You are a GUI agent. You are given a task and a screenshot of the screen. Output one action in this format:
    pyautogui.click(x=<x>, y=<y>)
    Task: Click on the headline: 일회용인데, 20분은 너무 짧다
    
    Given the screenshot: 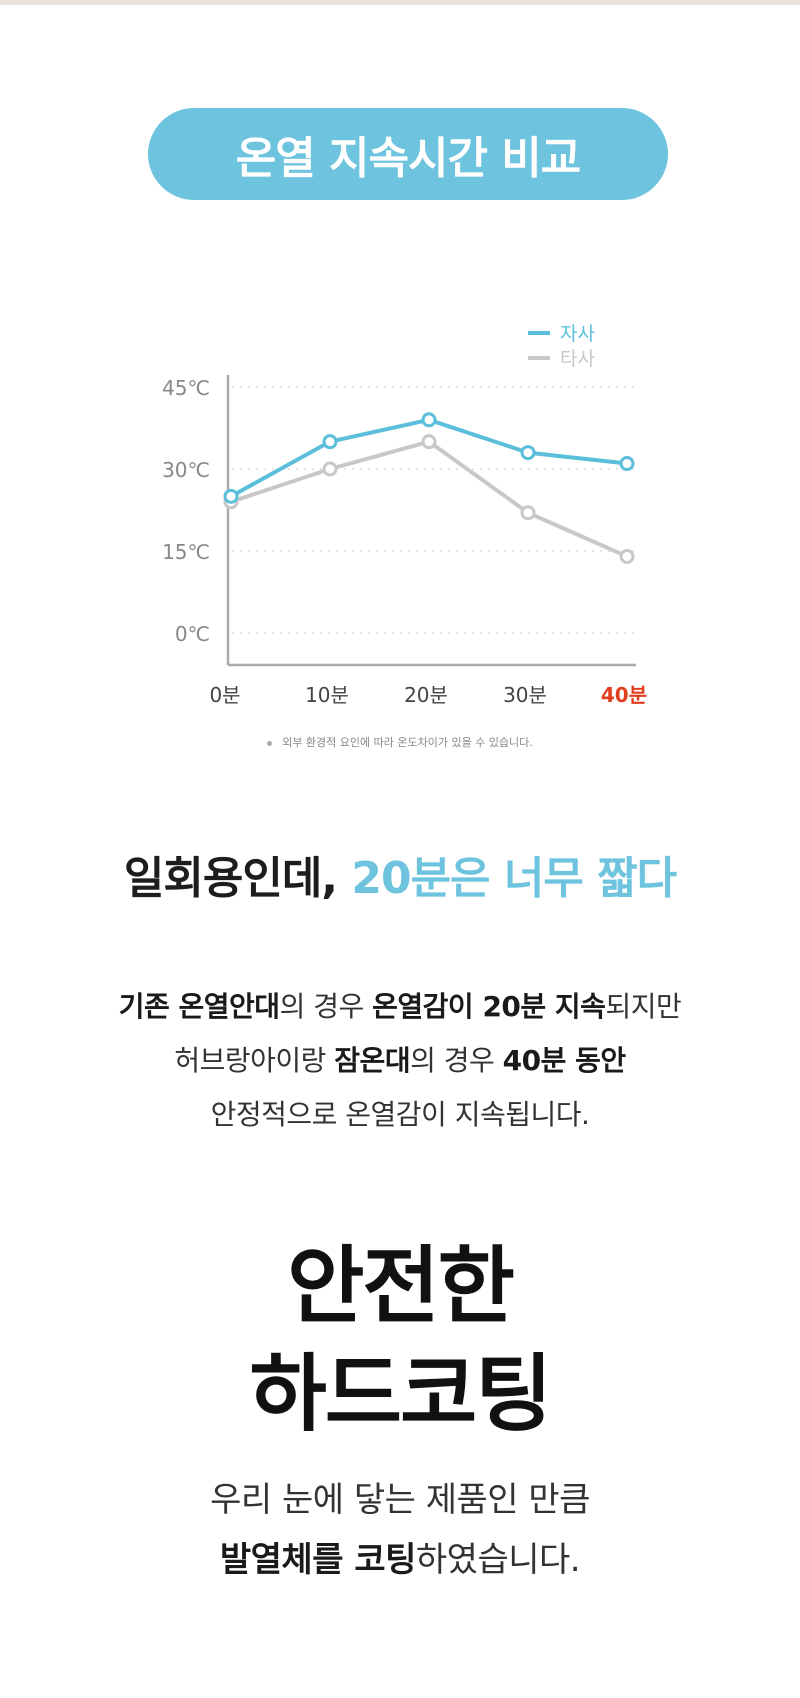 What is the action you would take?
    pyautogui.click(x=400, y=874)
    